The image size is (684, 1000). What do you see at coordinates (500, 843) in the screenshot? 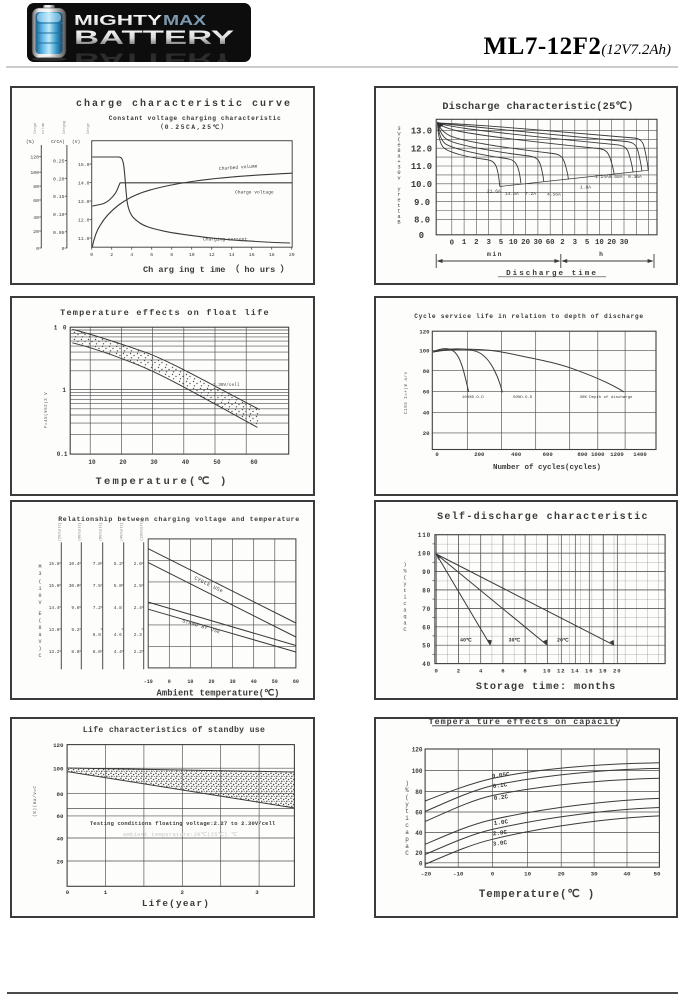
I see `svg-text: 3.0C` at bounding box center [500, 843].